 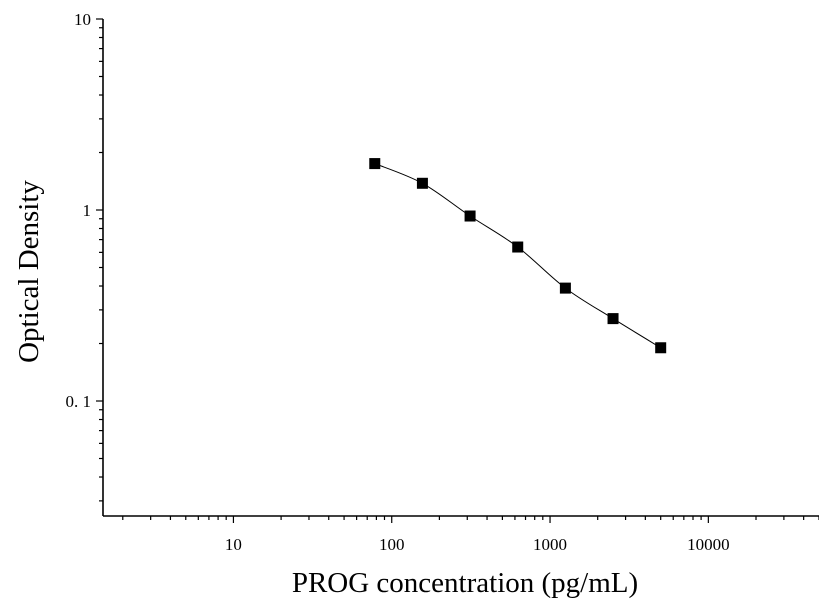 I want to click on y-tick-label: 0. 1, so click(x=79, y=401).